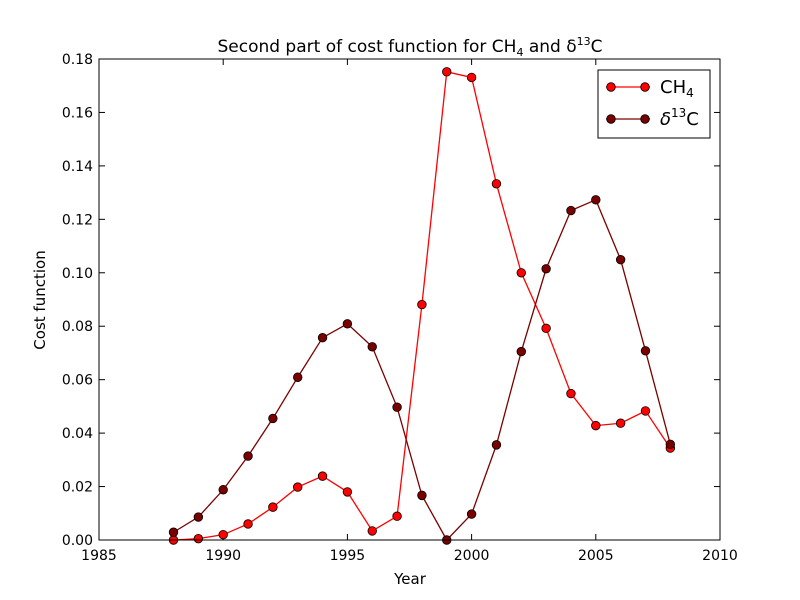 Image resolution: width=800 pixels, height=600 pixels. Describe the element at coordinates (223, 556) in the screenshot. I see `x-tick-label: 1990` at that location.